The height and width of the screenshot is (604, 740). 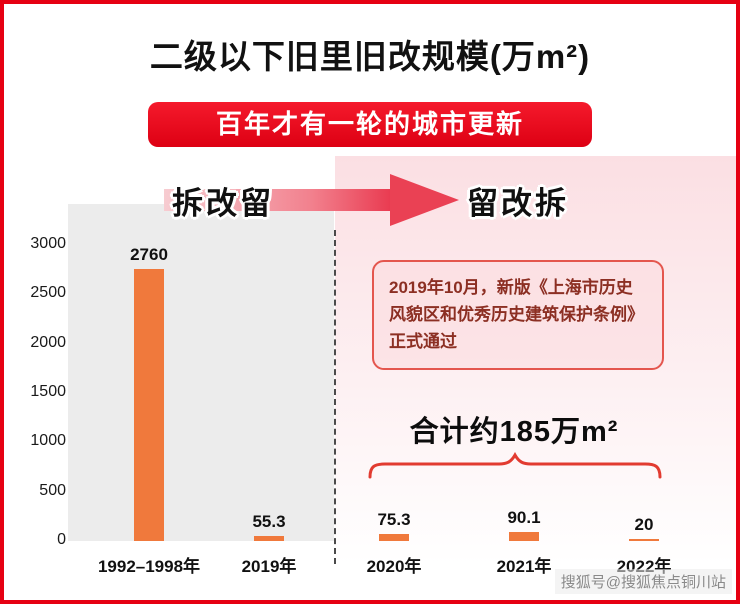 I want to click on bar-value-label: 20, so click(x=644, y=524).